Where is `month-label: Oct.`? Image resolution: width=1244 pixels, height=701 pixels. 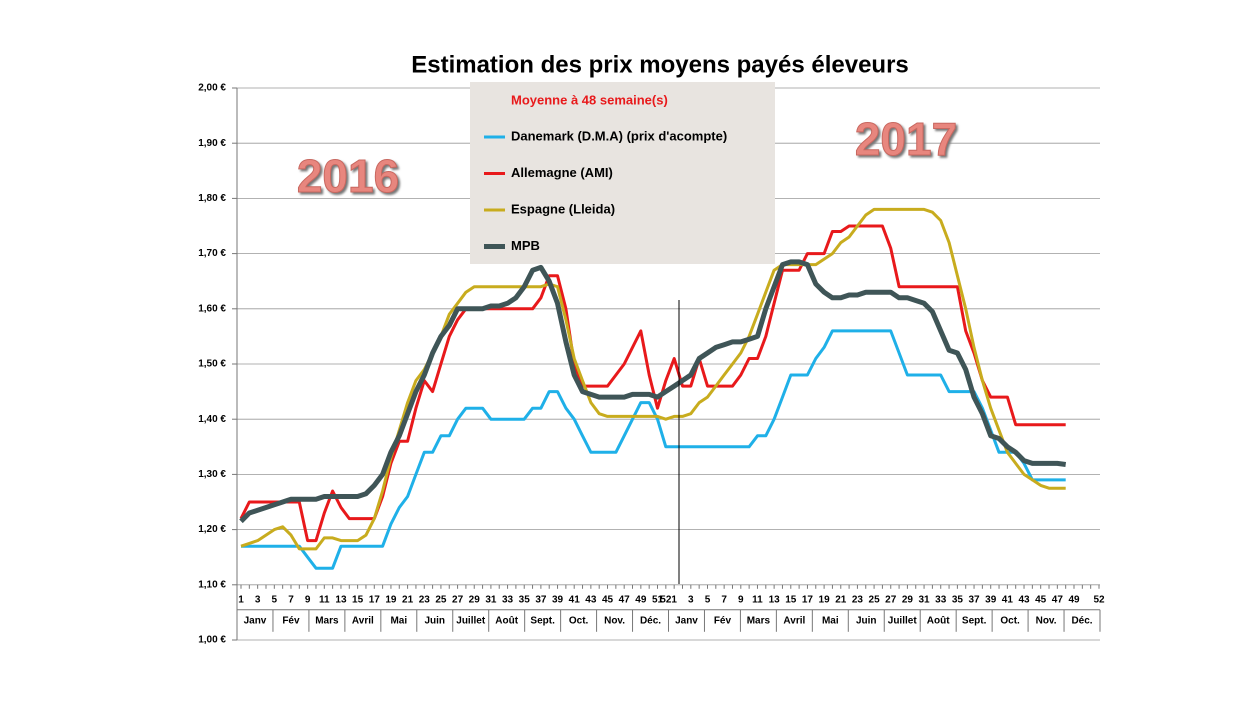
month-label: Oct. is located at coordinates (579, 620).